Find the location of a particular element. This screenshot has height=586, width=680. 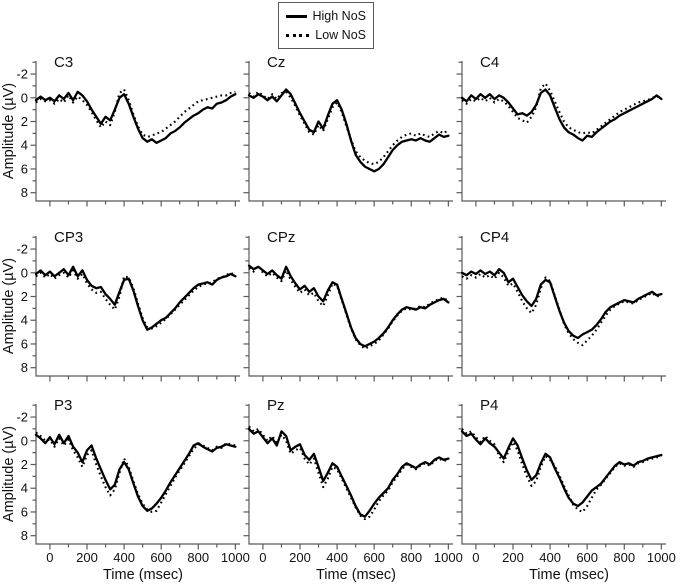

panel-C4: C4 is located at coordinates (561, 130).